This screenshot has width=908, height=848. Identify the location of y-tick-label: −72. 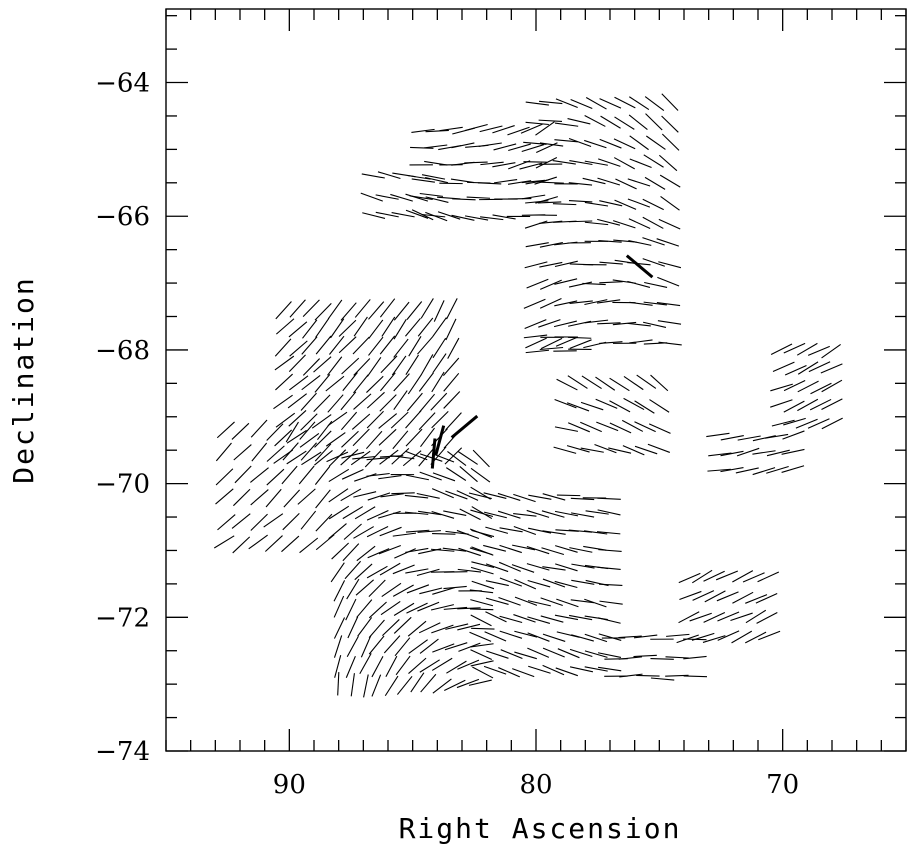
(122, 618).